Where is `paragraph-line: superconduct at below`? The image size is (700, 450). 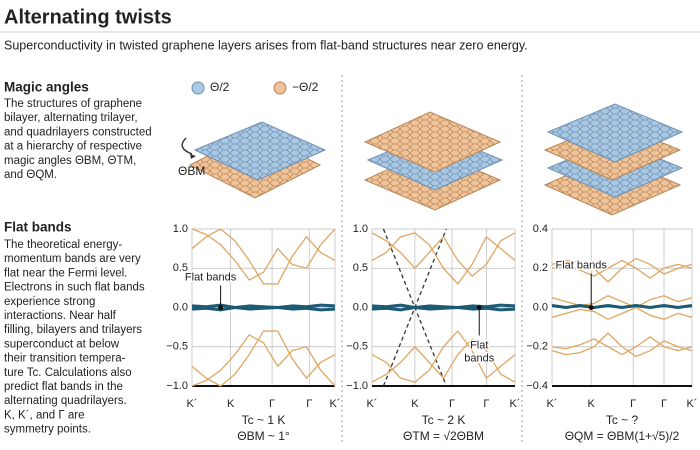
paragraph-line: superconduct at below is located at coordinates (62, 344).